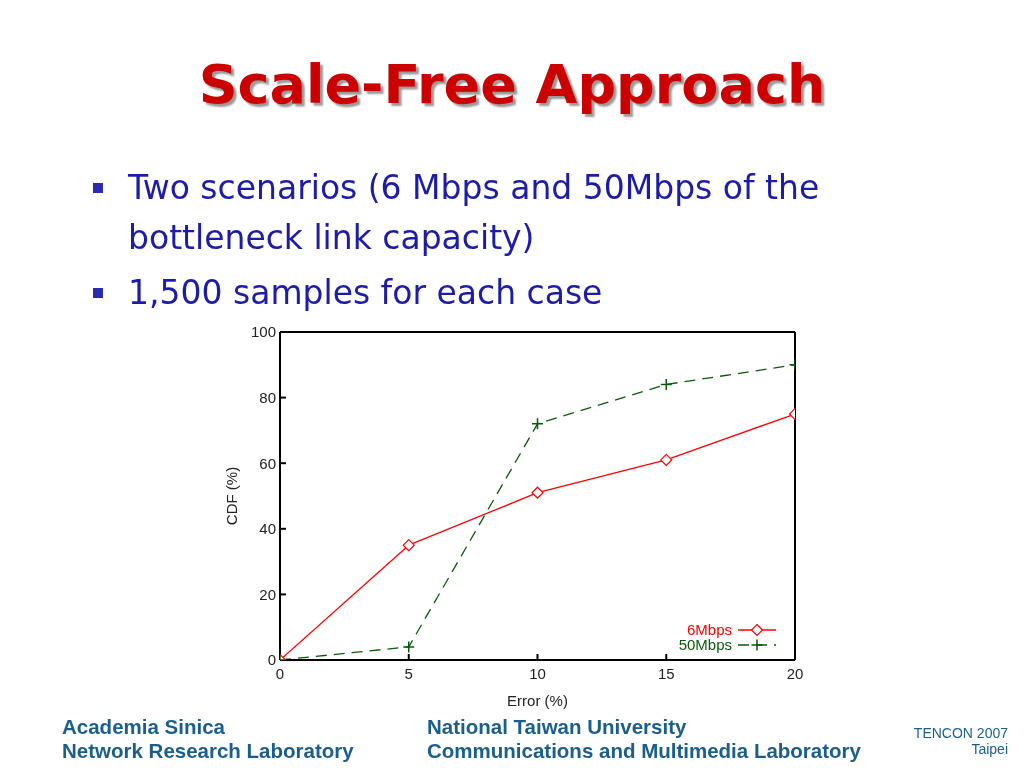 The image size is (1024, 768). I want to click on y-tick-label: 20, so click(267, 594).